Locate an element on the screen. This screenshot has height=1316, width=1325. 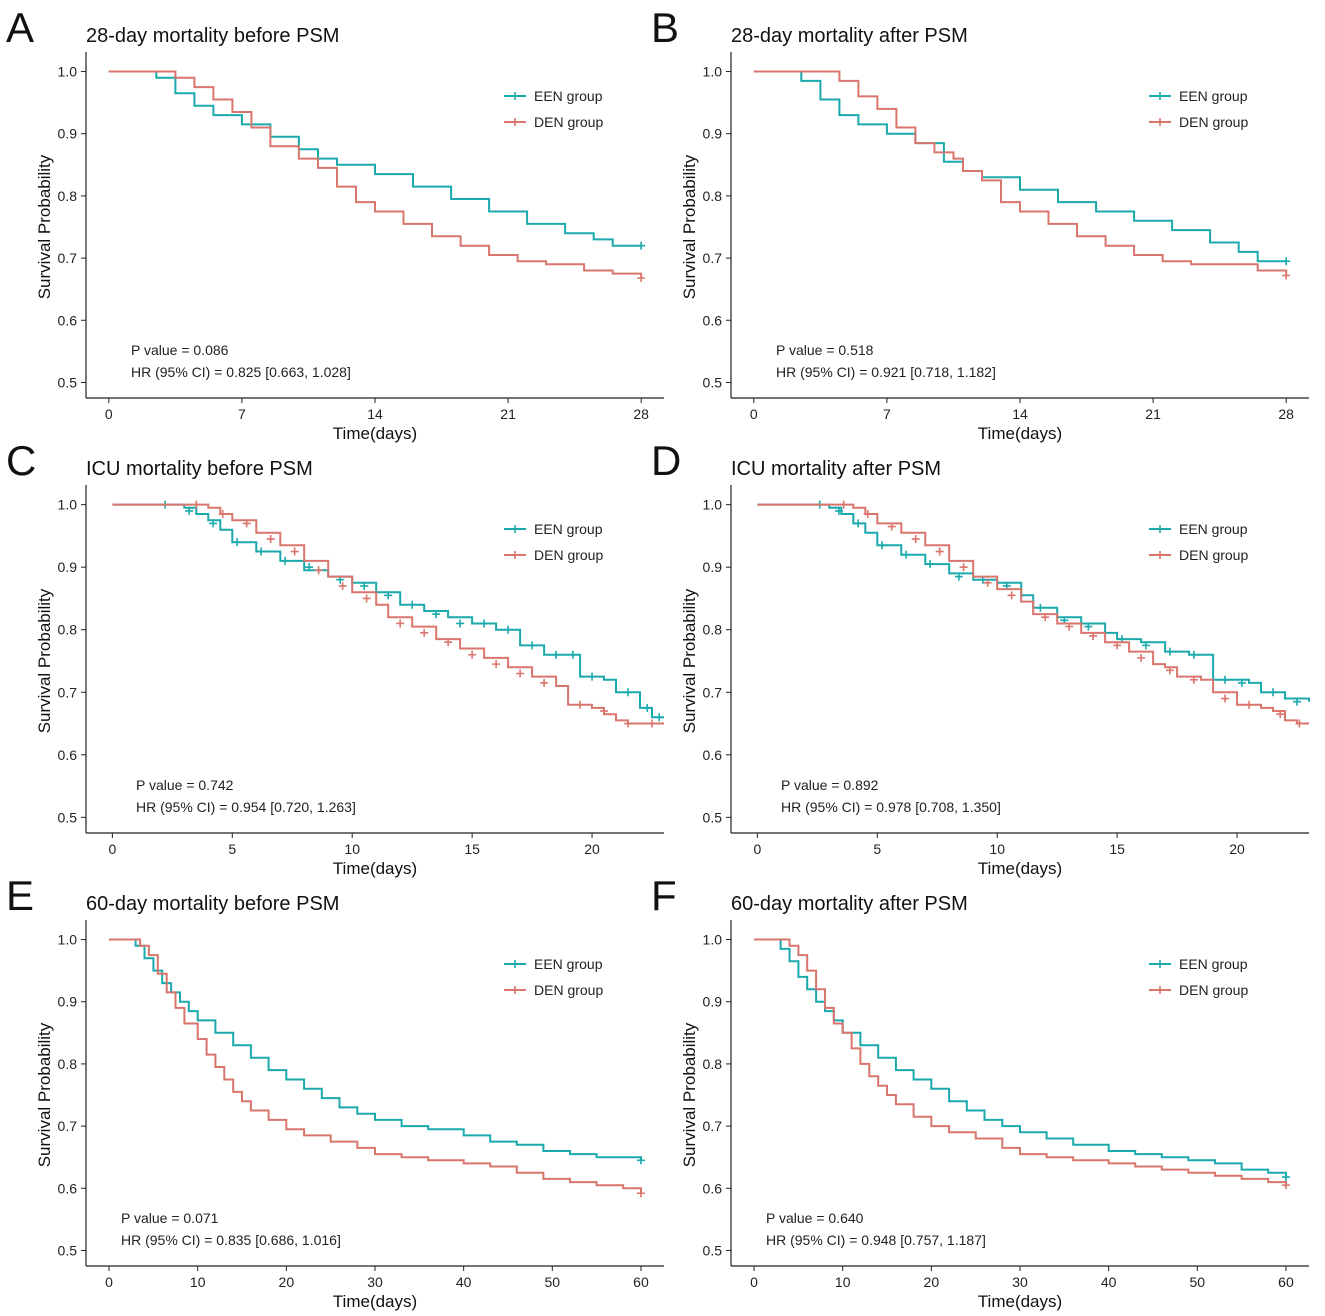
panel-letter: C is located at coordinates (21, 460).